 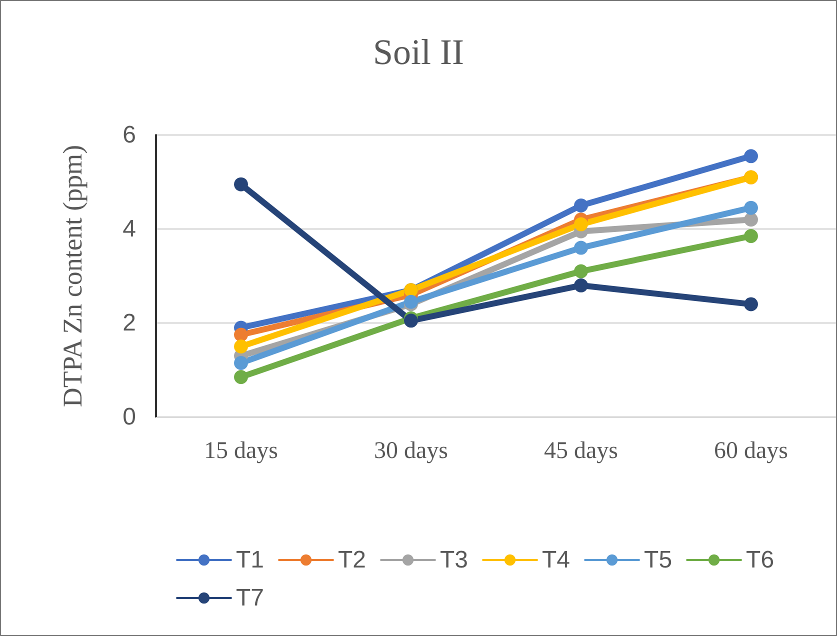 I want to click on y-axis-title: DTPA Zn content (ppm), so click(x=73, y=276).